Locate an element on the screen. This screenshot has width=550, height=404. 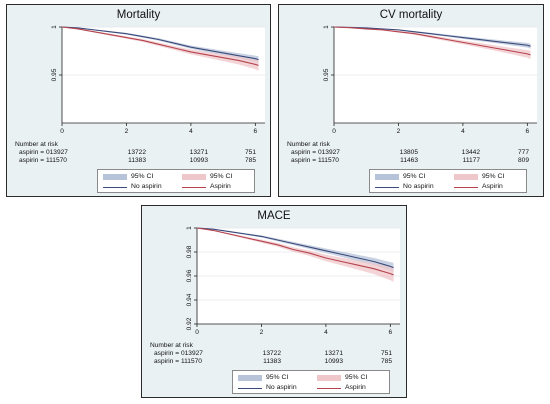
mace-chart: 0.920.940.960.9810246Time (years) is located at coordinates (293, 281).